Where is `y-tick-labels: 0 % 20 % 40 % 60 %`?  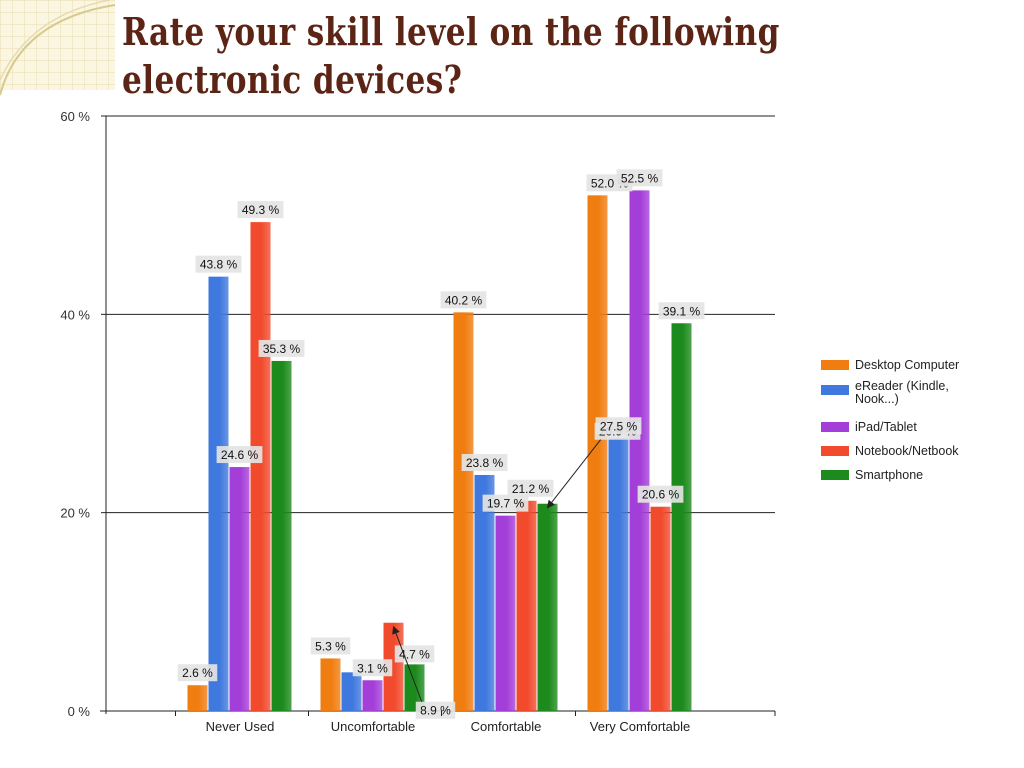 y-tick-labels: 0 % 20 % 40 % 60 % is located at coordinates (75, 414).